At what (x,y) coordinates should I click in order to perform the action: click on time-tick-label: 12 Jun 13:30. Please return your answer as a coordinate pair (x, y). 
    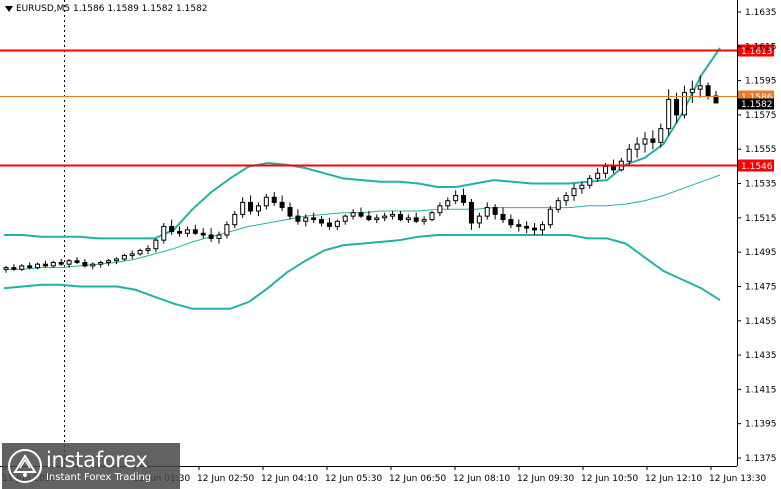
    Looking at the image, I should click on (737, 479).